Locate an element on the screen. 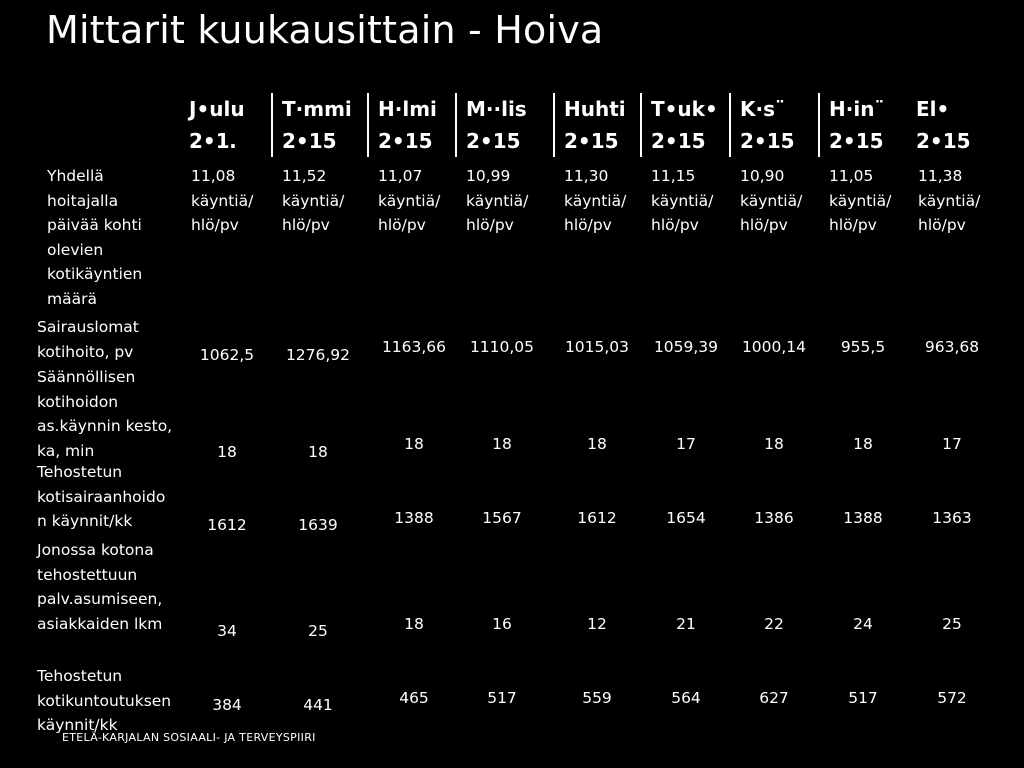 The width and height of the screenshot is (1024, 768). column-month: J•ulu is located at coordinates (217, 109).